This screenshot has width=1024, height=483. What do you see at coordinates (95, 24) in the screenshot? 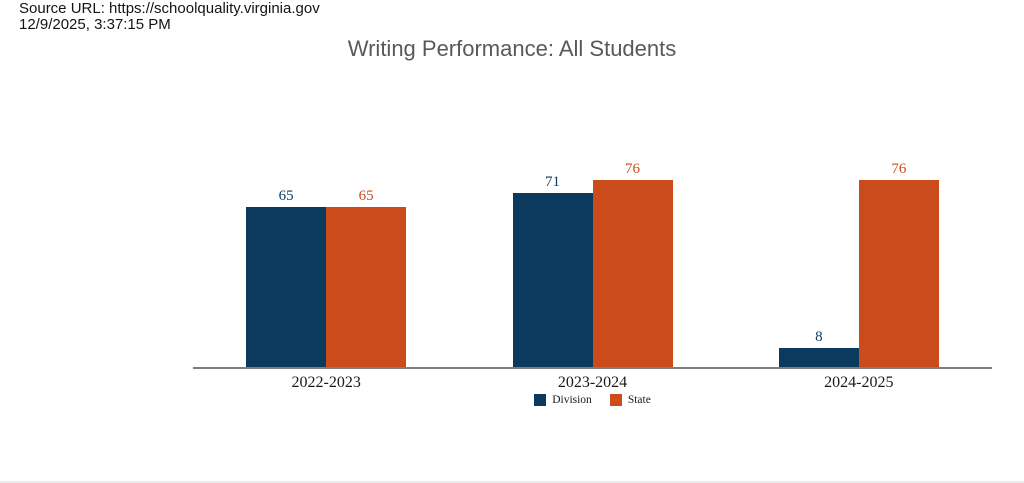
I see `timestamp: 12/9/2025, 3:37:15 PM` at bounding box center [95, 24].